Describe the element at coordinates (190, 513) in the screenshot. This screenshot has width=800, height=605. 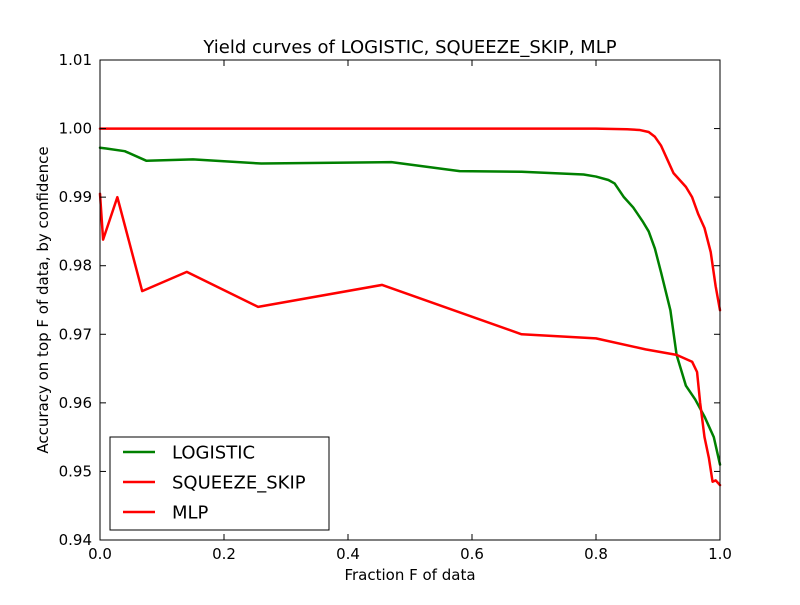
I see `legend-label-mlp: MLP` at that location.